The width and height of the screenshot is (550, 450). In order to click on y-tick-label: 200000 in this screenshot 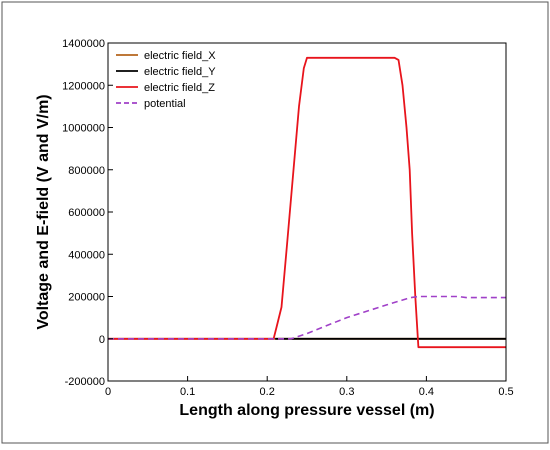, I will do `click(86, 298)`.